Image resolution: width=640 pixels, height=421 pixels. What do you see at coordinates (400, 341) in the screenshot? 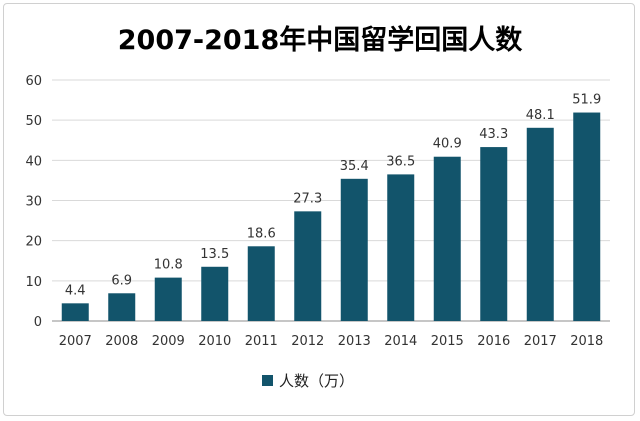
I see `x-tick-label: 2014` at bounding box center [400, 341].